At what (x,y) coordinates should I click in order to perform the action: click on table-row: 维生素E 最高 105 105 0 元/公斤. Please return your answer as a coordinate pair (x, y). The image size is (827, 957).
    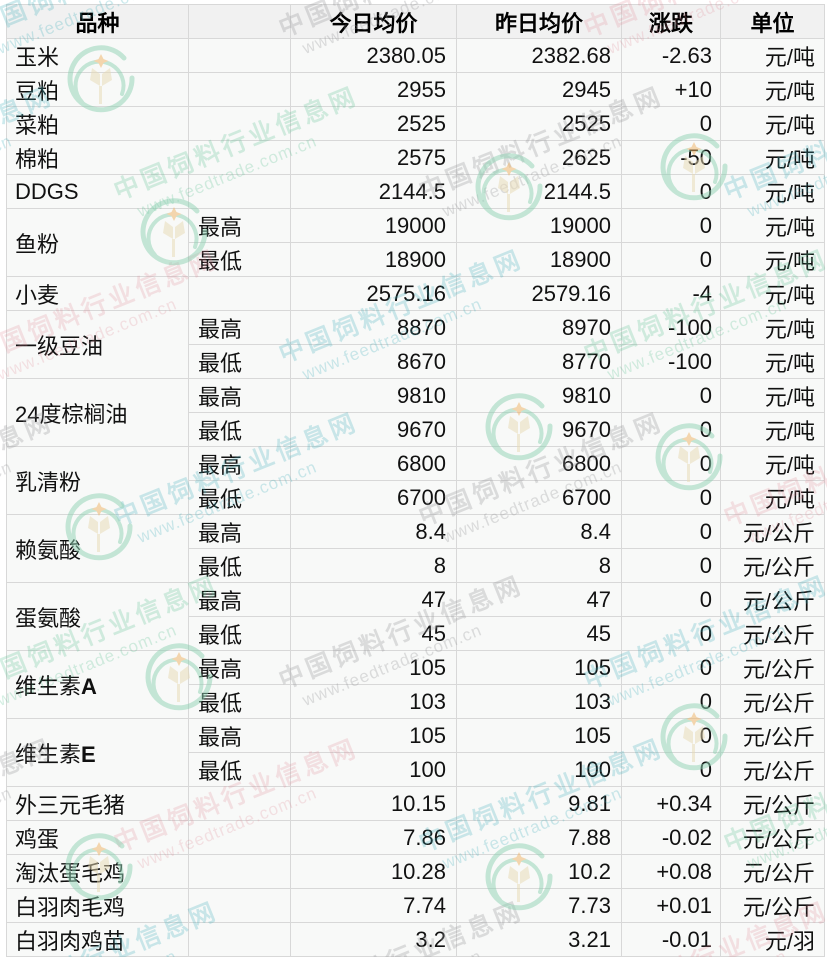
    Looking at the image, I should click on (415, 752).